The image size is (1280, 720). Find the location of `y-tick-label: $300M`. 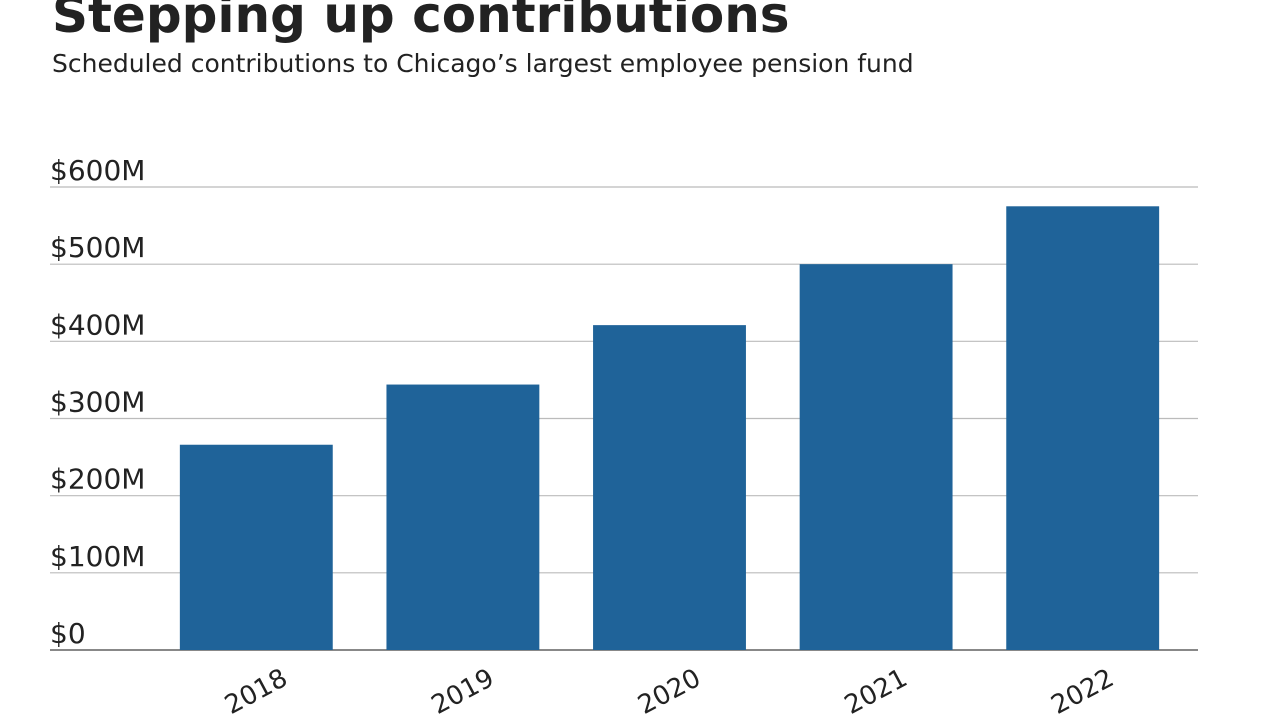

y-tick-label: $300M is located at coordinates (97, 402).